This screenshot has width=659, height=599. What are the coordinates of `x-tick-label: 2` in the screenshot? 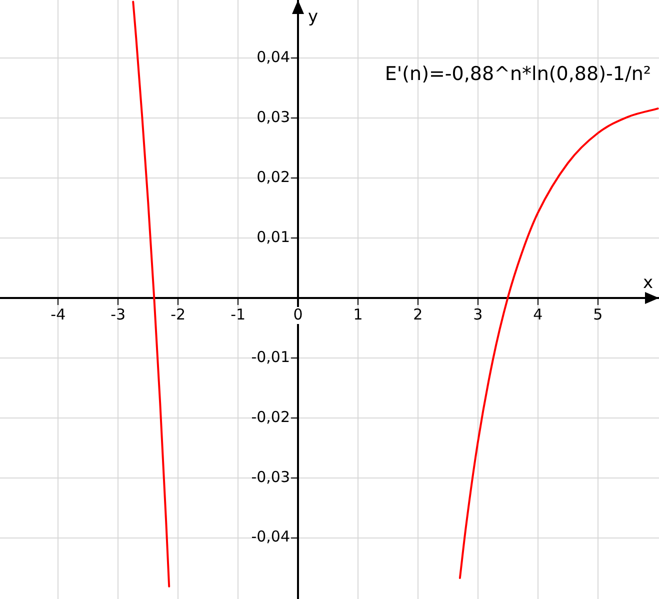 It's located at (418, 314).